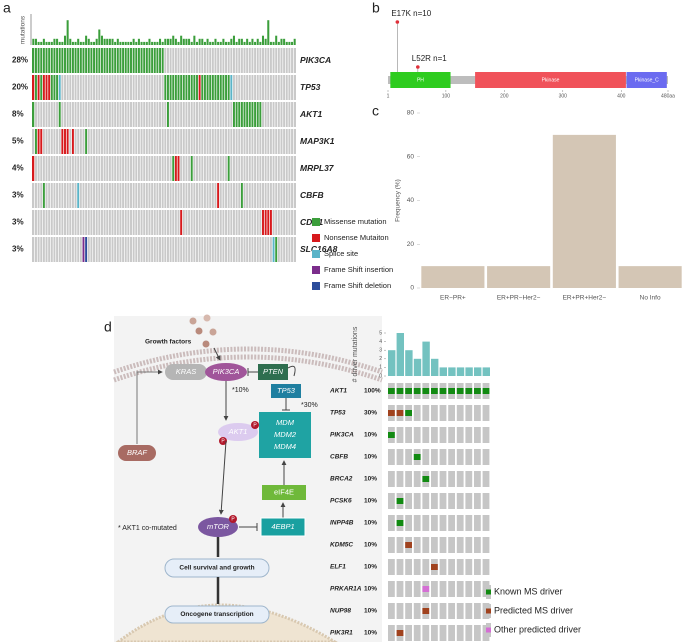 This screenshot has width=685, height=642. What do you see at coordinates (18, 114) in the screenshot?
I see `frequency-label: 8%` at bounding box center [18, 114].